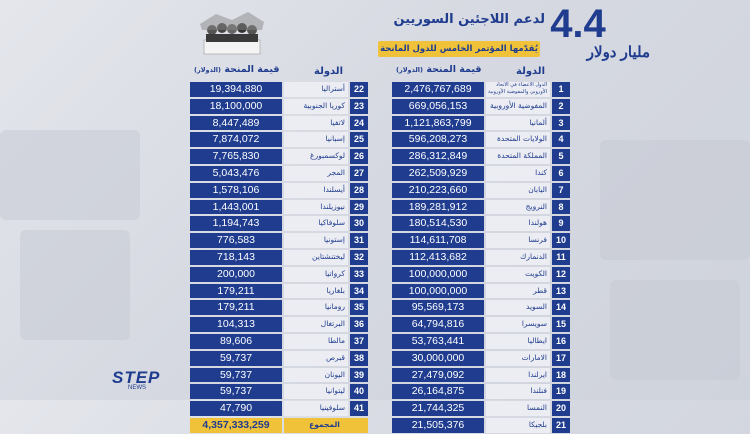 The height and width of the screenshot is (434, 750). What do you see at coordinates (359, 173) in the screenshot?
I see `row-number: 27` at bounding box center [359, 173].